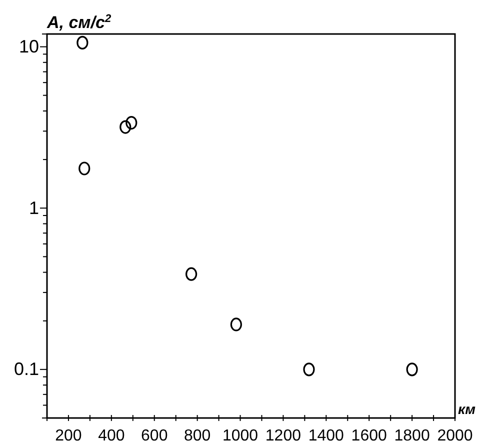 This screenshot has width=483, height=448. What do you see at coordinates (26, 369) in the screenshot?
I see `y-tick-label: 0.1` at bounding box center [26, 369].